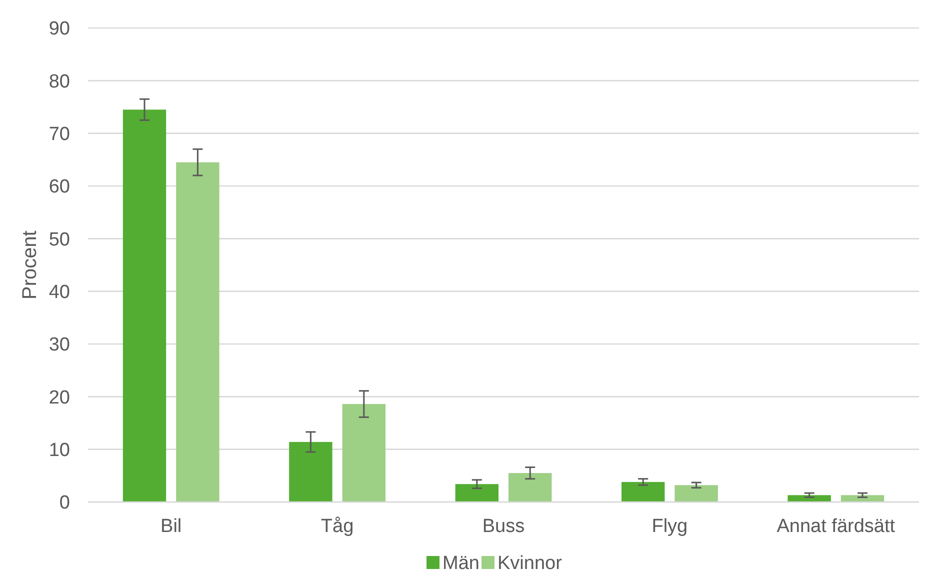  I want to click on y-tick-label: 90, so click(59, 29).